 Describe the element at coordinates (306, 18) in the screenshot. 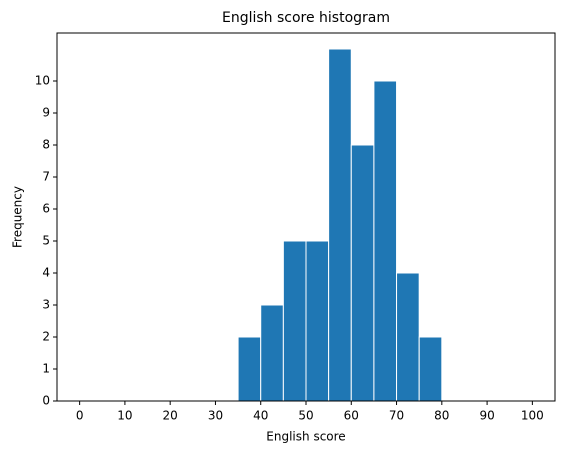

I see `chart-title: English score histogram` at that location.